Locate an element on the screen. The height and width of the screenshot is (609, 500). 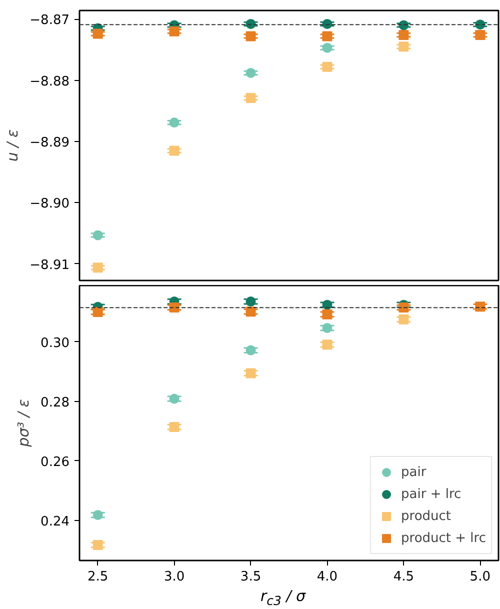
y-tick-label: 0.26 is located at coordinates (55, 462).